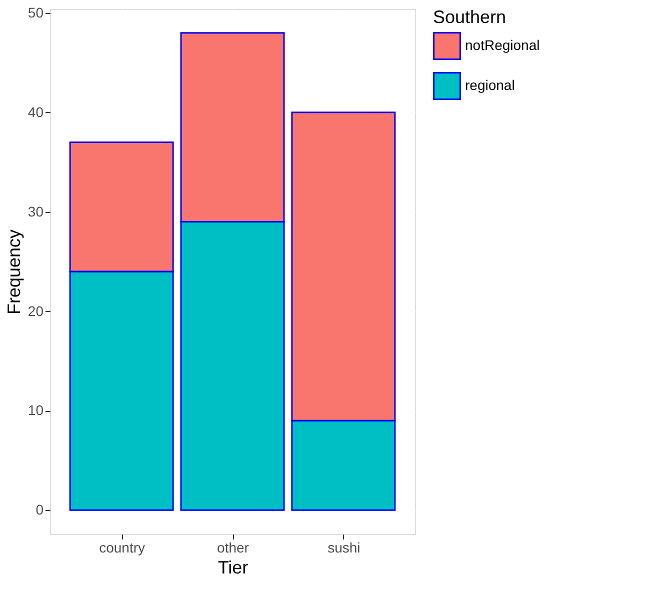 The image size is (652, 604). What do you see at coordinates (14, 272) in the screenshot?
I see `y-axis-title: Frequency` at bounding box center [14, 272].